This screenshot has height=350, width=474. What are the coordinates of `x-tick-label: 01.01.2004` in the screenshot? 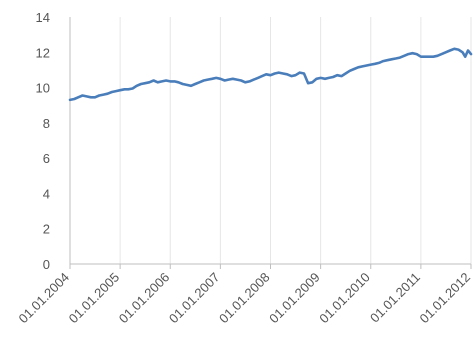 It's located at (43, 298).